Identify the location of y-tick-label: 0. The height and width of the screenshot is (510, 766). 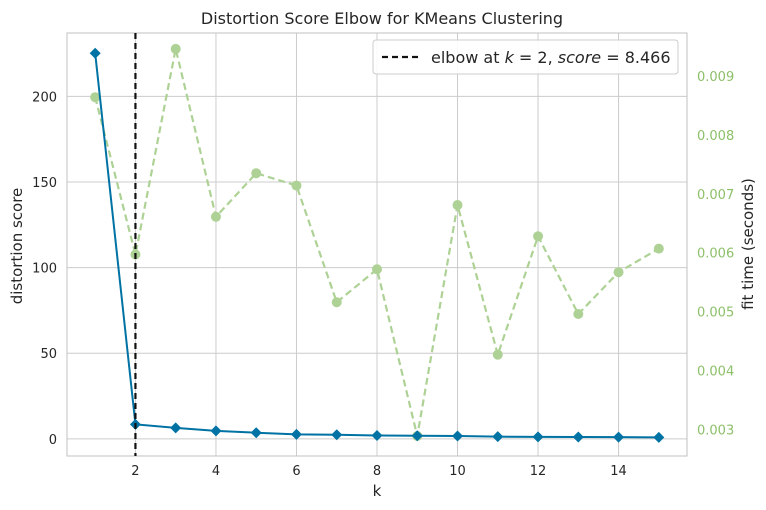
(53, 440).